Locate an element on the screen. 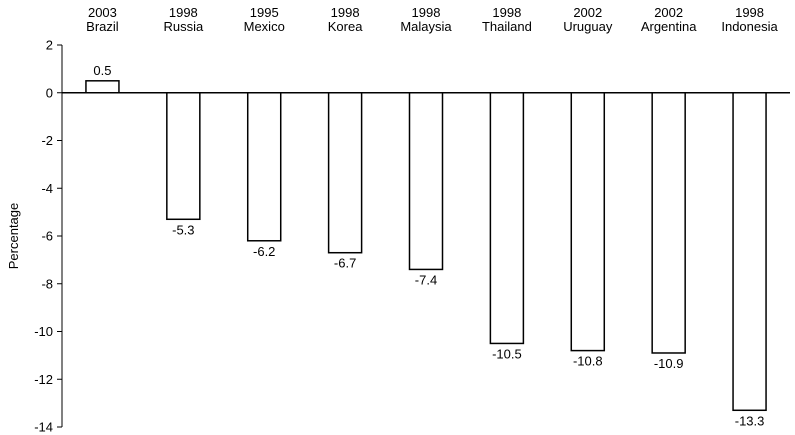 This screenshot has height=435, width=795. y-tick-label: 0 is located at coordinates (49, 92).